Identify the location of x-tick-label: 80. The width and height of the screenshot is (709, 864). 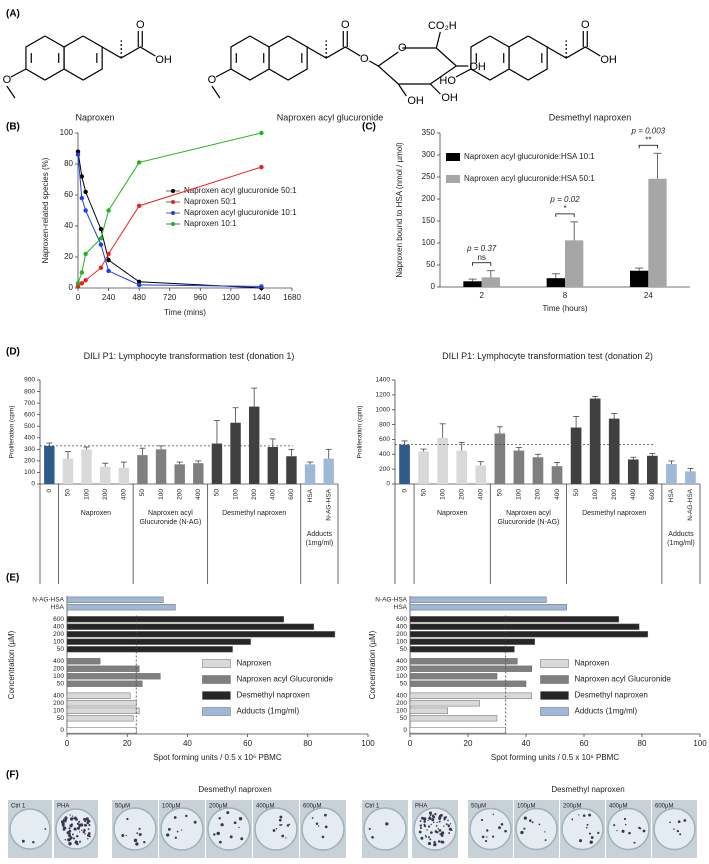
(642, 743).